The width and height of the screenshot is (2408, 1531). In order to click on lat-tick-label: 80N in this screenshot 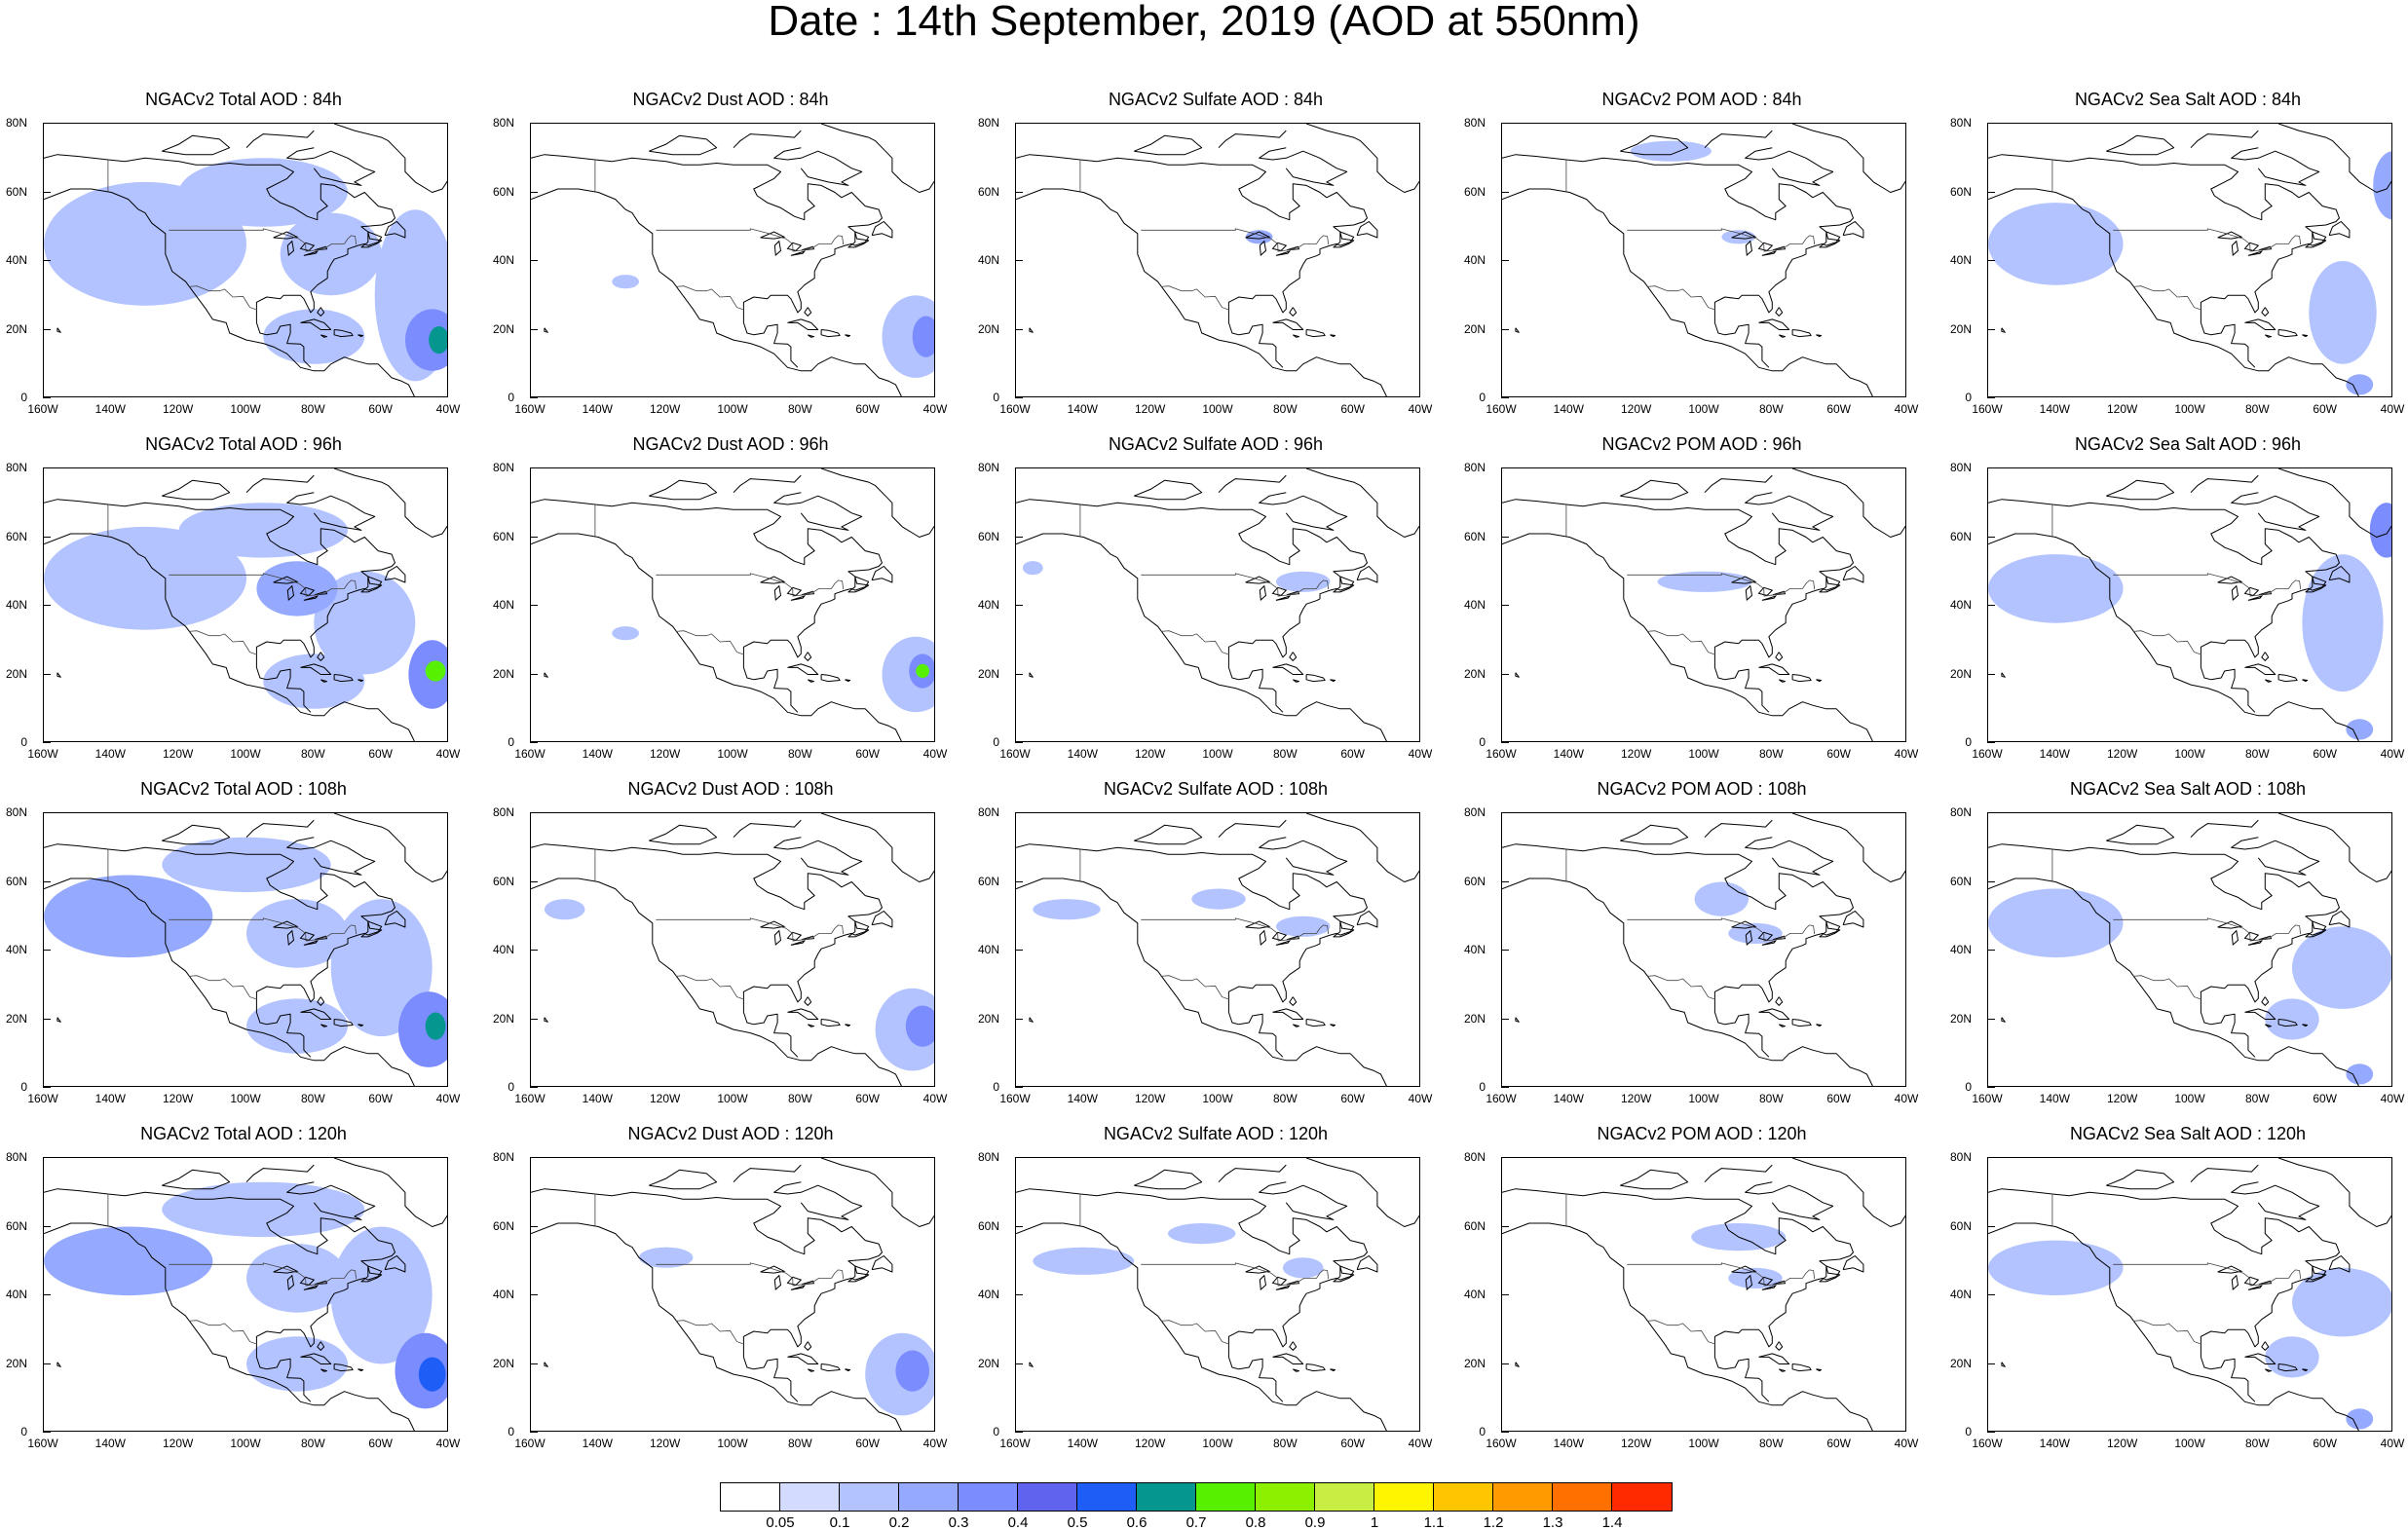, I will do `click(1474, 123)`.